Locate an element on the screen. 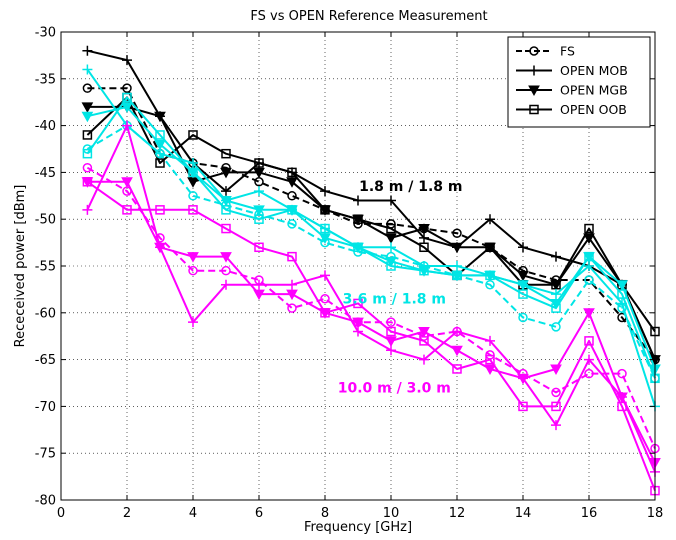 The image size is (676, 540). y-tick-label: -75 is located at coordinates (45, 454).